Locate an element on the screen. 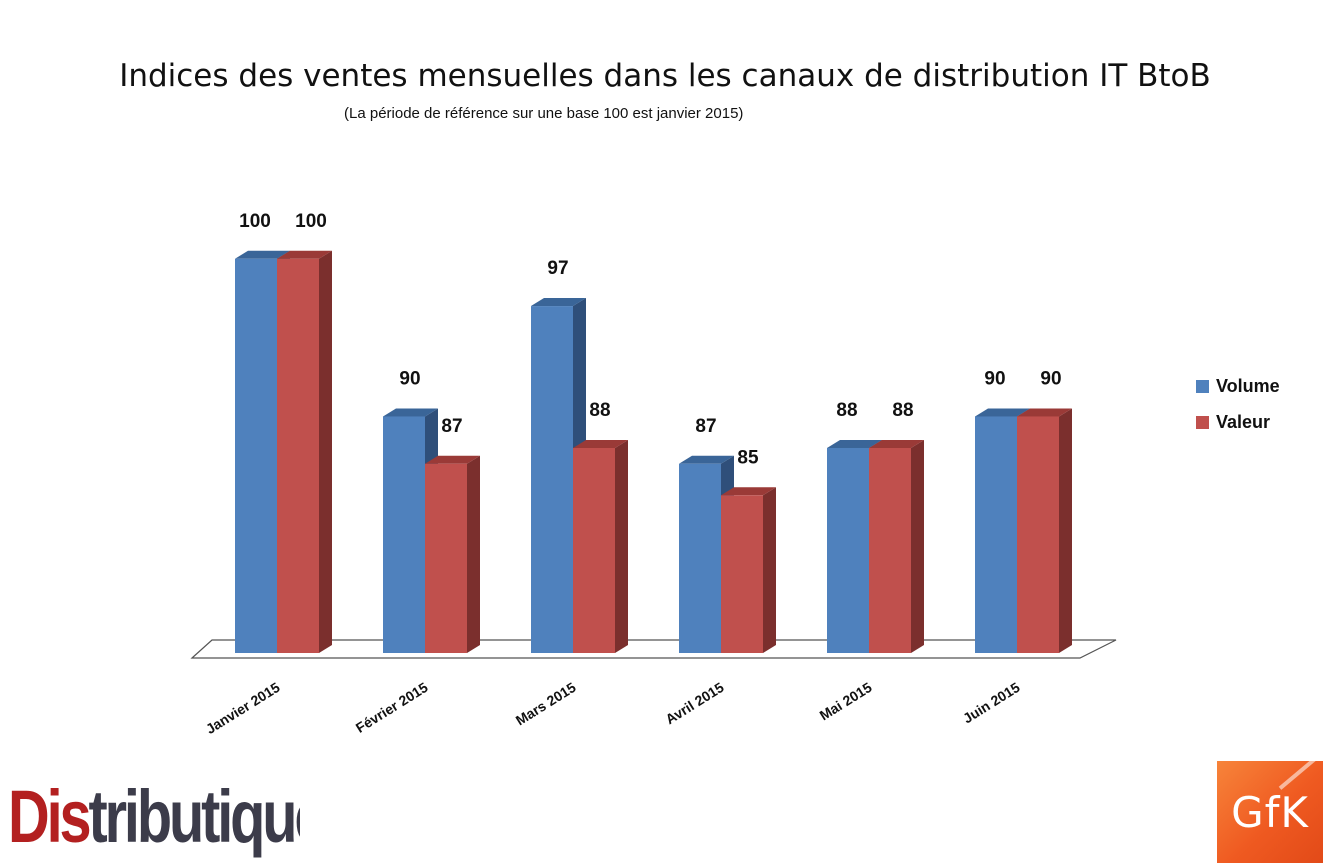 This screenshot has height=865, width=1334. legend-item-volume: Volume is located at coordinates (1238, 386).